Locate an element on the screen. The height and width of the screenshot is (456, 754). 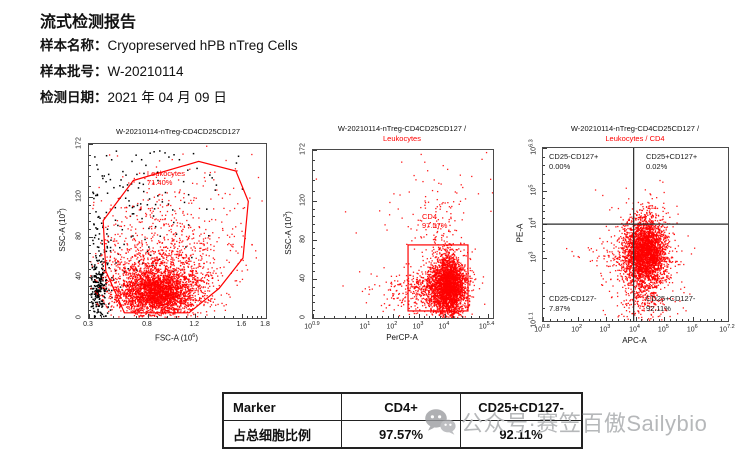
test-date-field: 检测日期：2021 年 04 月 09 日 is located at coordinates (133, 96).